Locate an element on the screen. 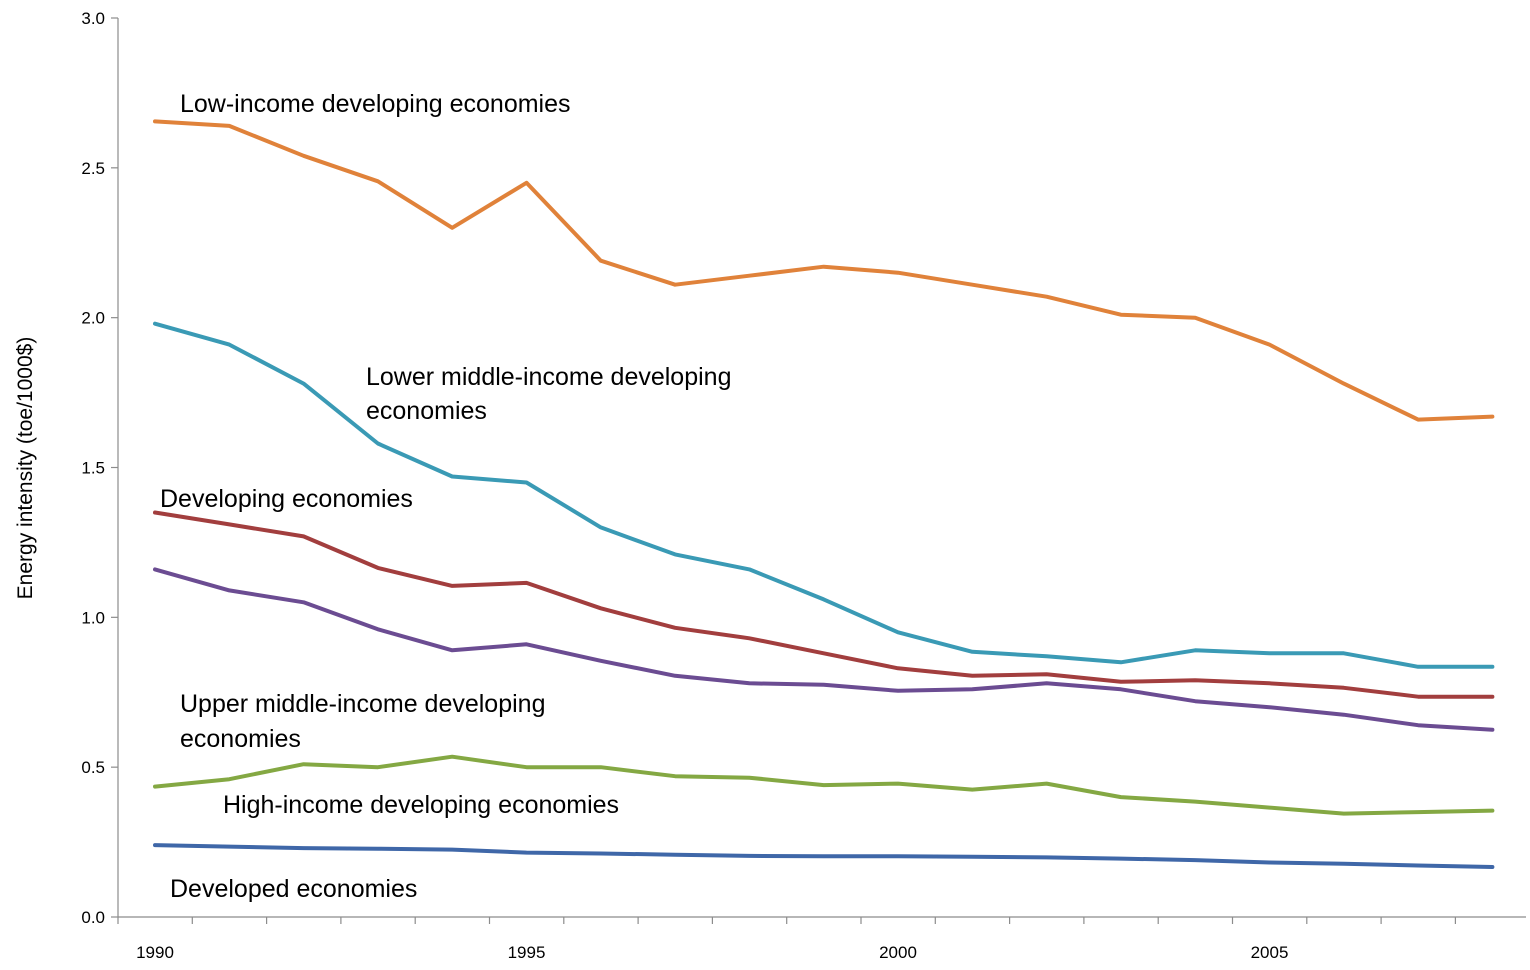 The width and height of the screenshot is (1530, 970). y-tick-label: 3.0 is located at coordinates (93, 18).